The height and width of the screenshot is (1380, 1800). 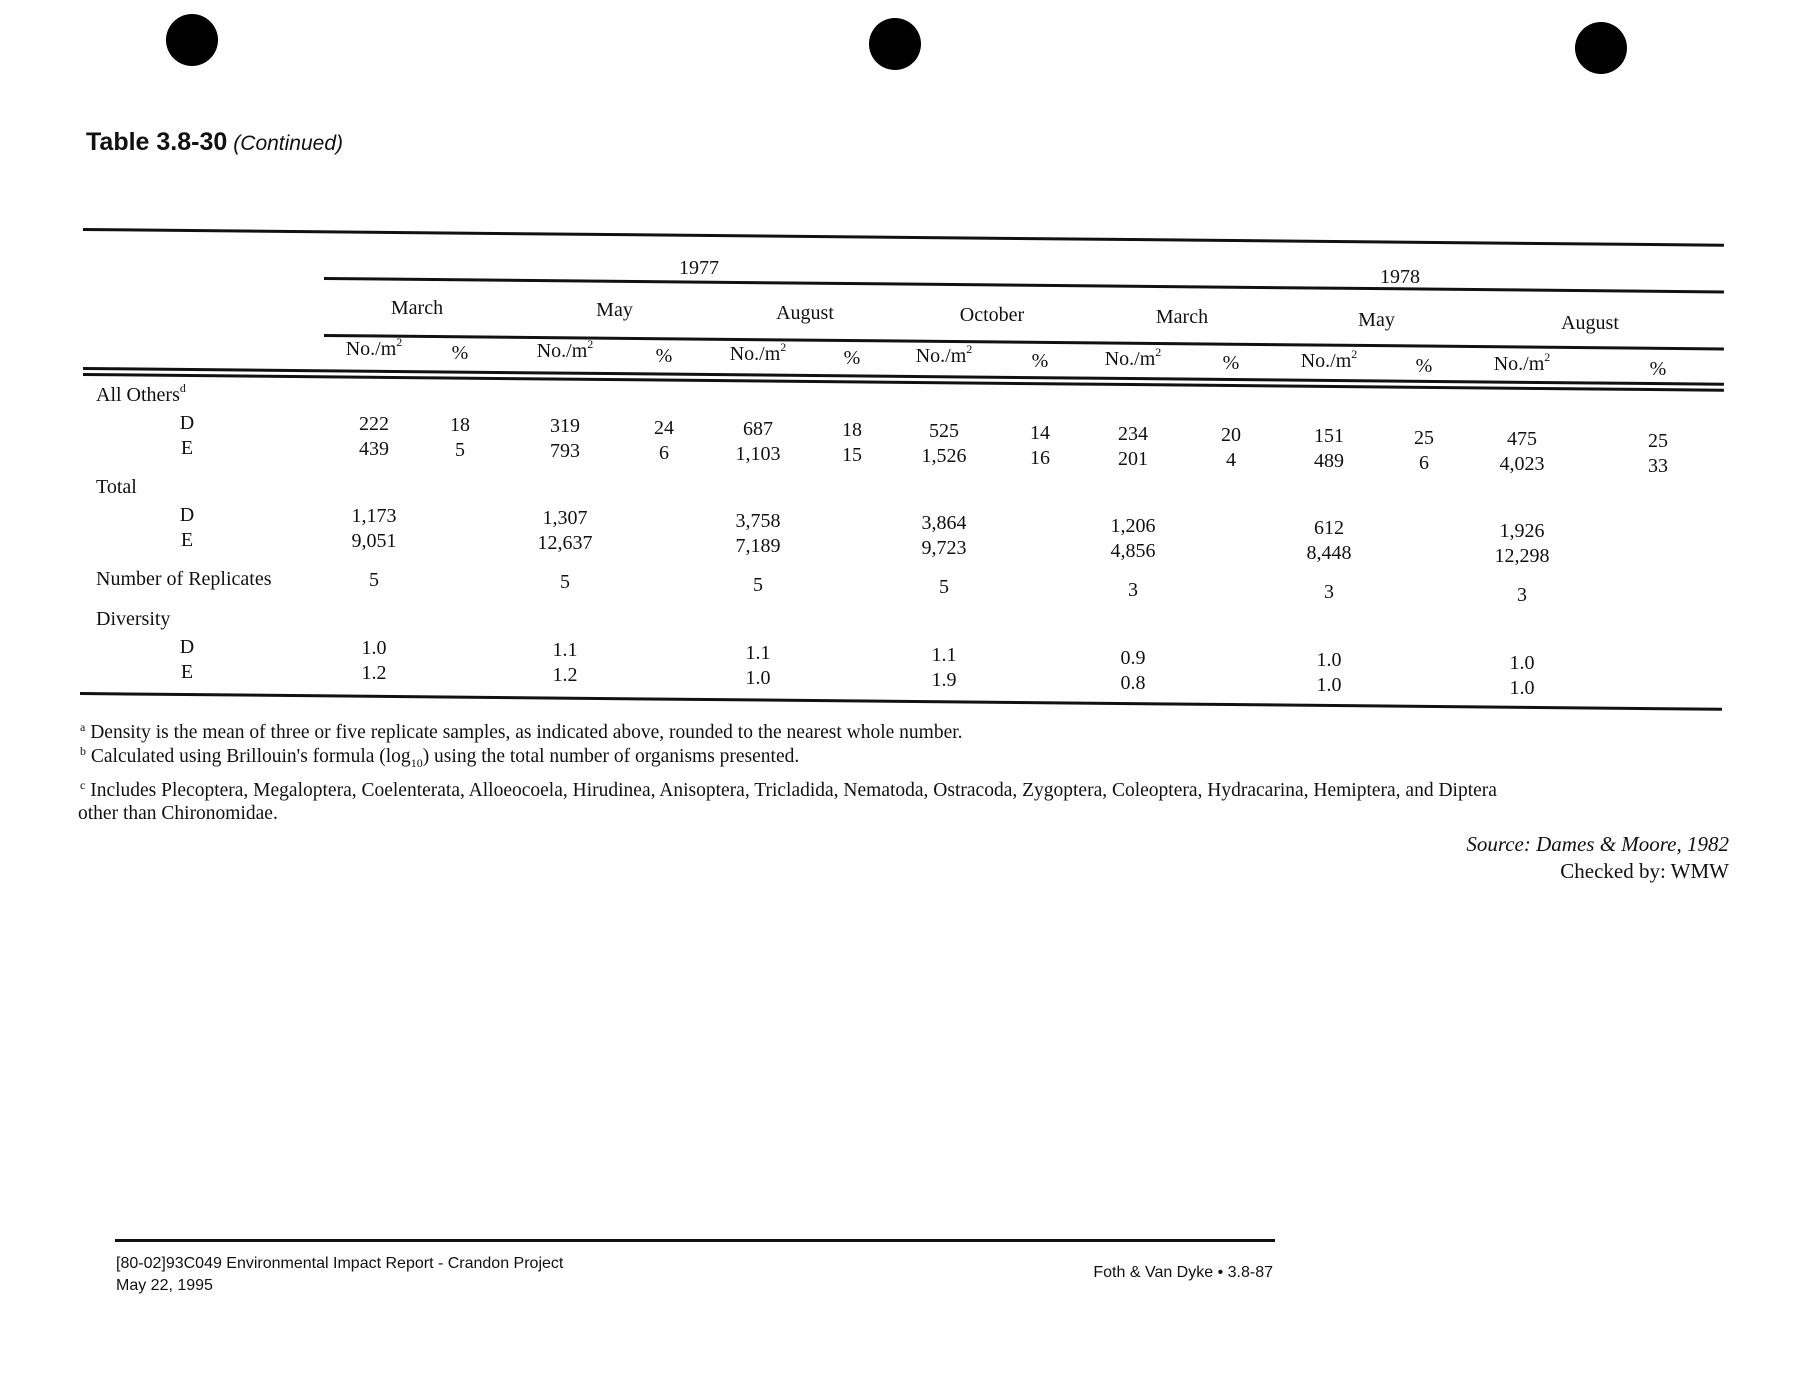 What do you see at coordinates (157, 142) in the screenshot?
I see `title-text: Table 3.8-30` at bounding box center [157, 142].